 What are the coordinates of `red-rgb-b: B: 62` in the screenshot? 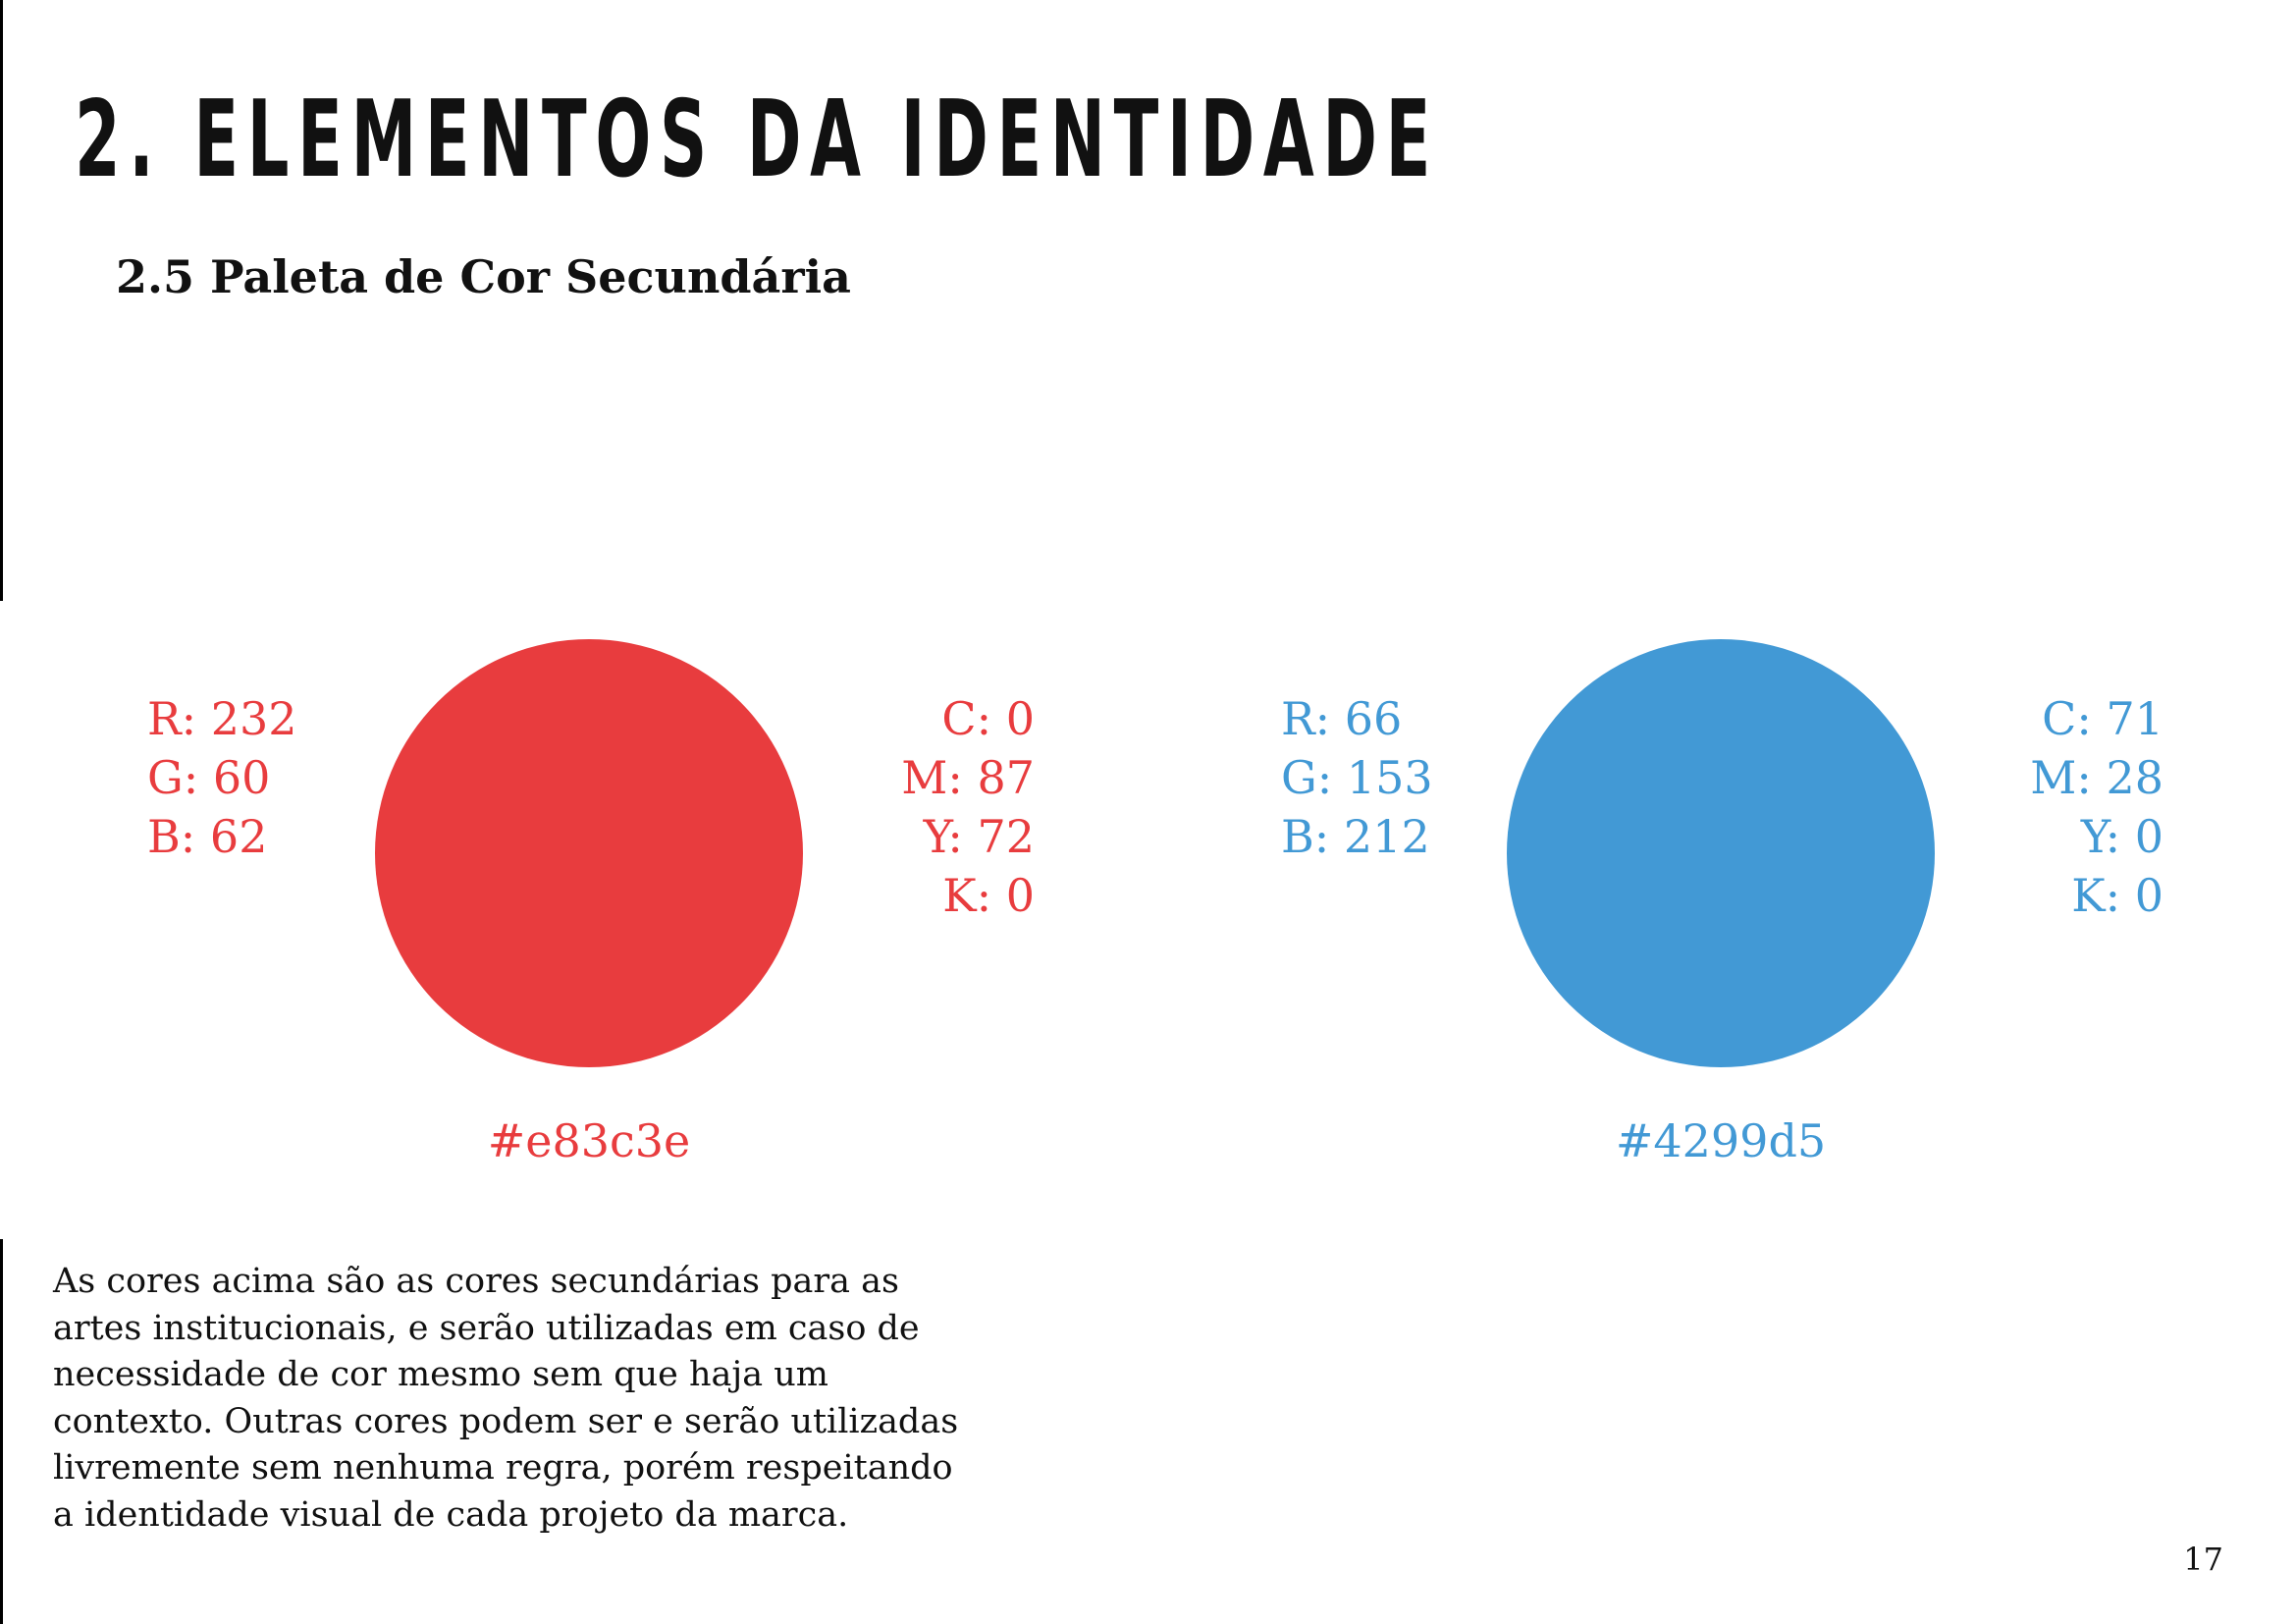 It's located at (207, 836).